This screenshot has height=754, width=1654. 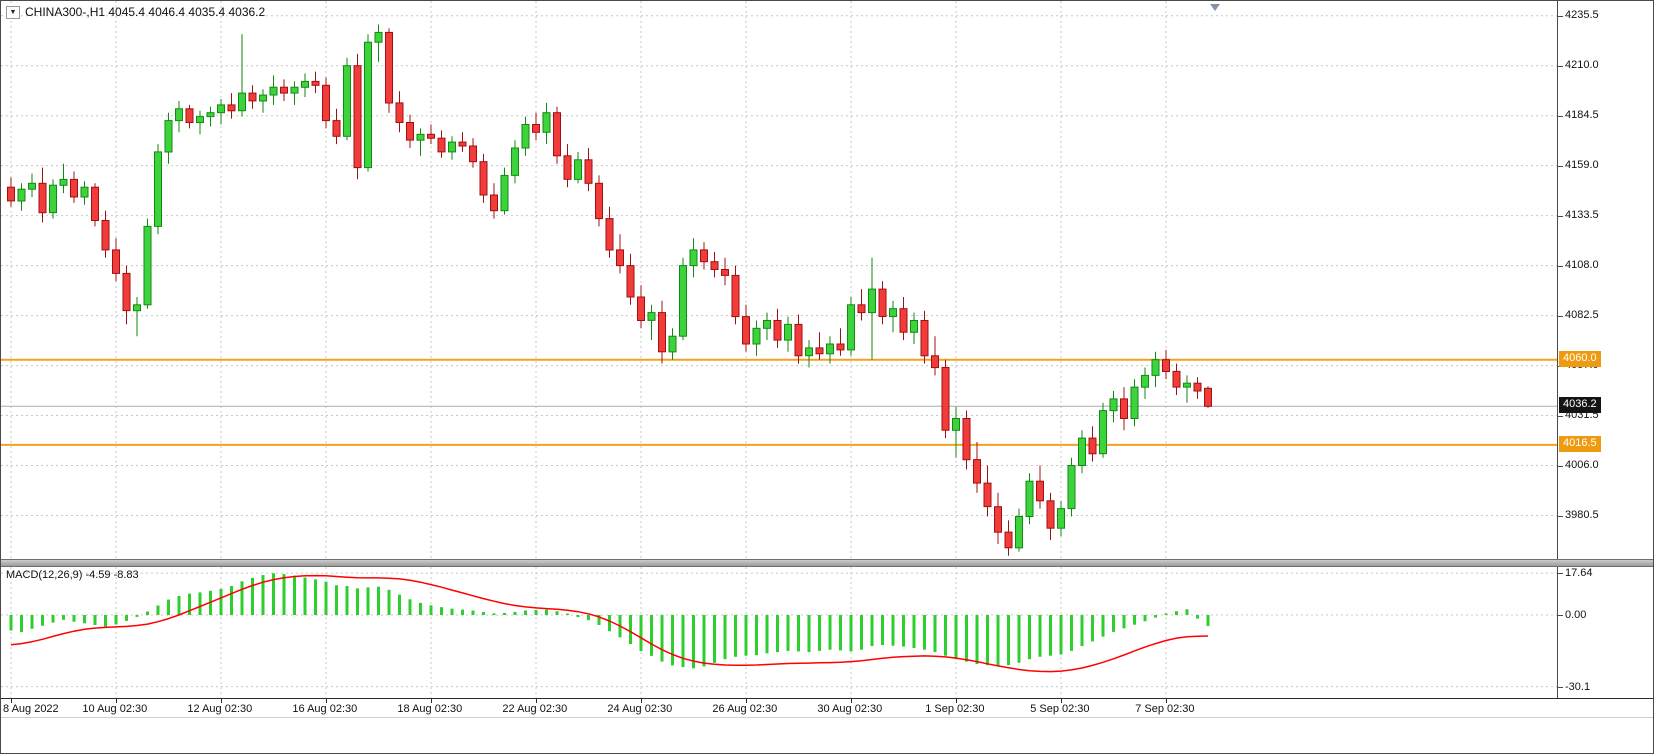 What do you see at coordinates (1582, 214) in the screenshot?
I see `price-tick-label: 4133.5` at bounding box center [1582, 214].